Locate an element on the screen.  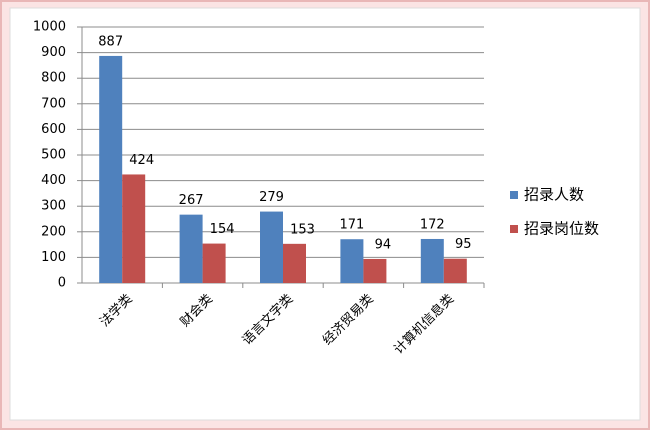
y-tick-label: 300 is located at coordinates (53, 206).